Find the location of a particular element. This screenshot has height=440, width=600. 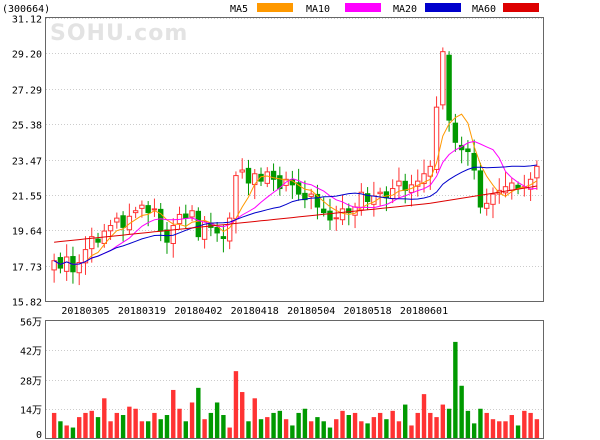

ma-line is located at coordinates (295, 214).